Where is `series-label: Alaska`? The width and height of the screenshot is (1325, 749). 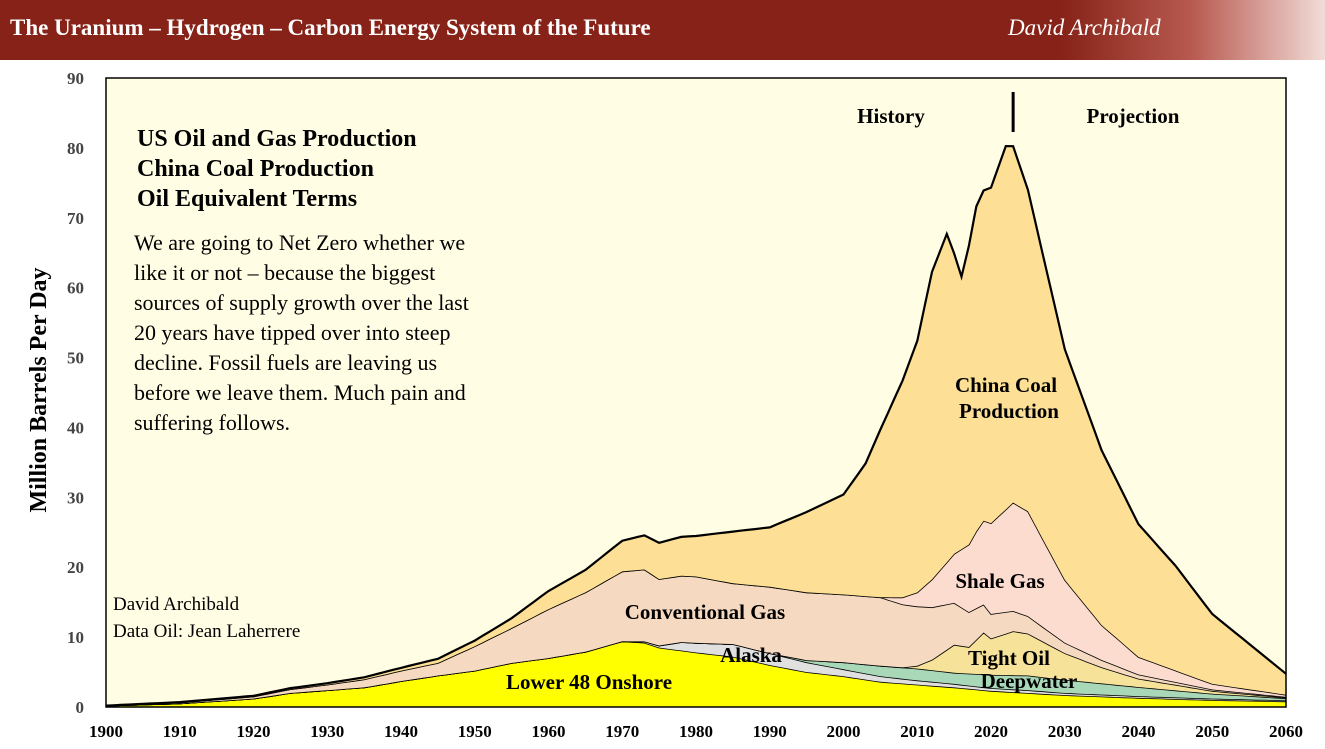 series-label: Alaska is located at coordinates (751, 655).